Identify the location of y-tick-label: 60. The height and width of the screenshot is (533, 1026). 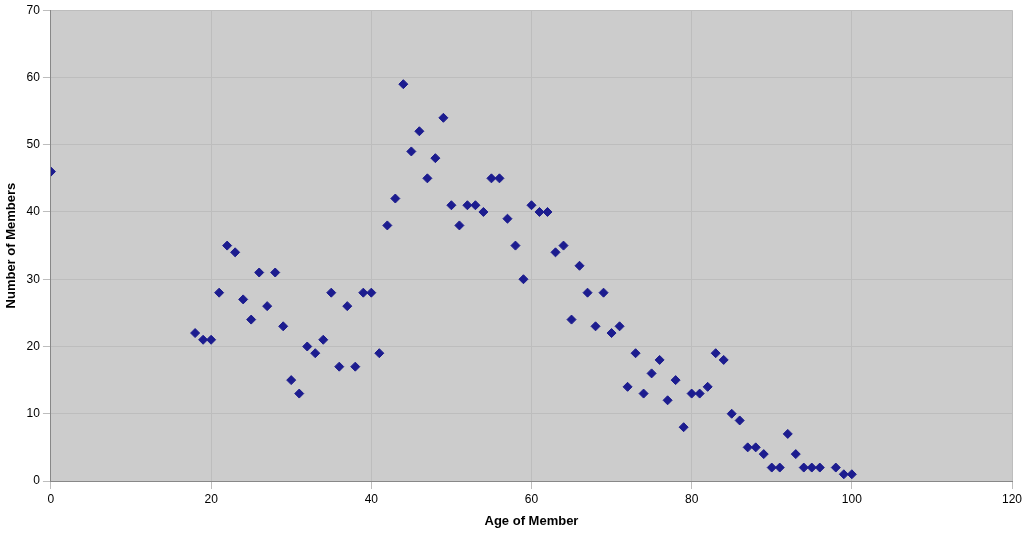
(33, 76).